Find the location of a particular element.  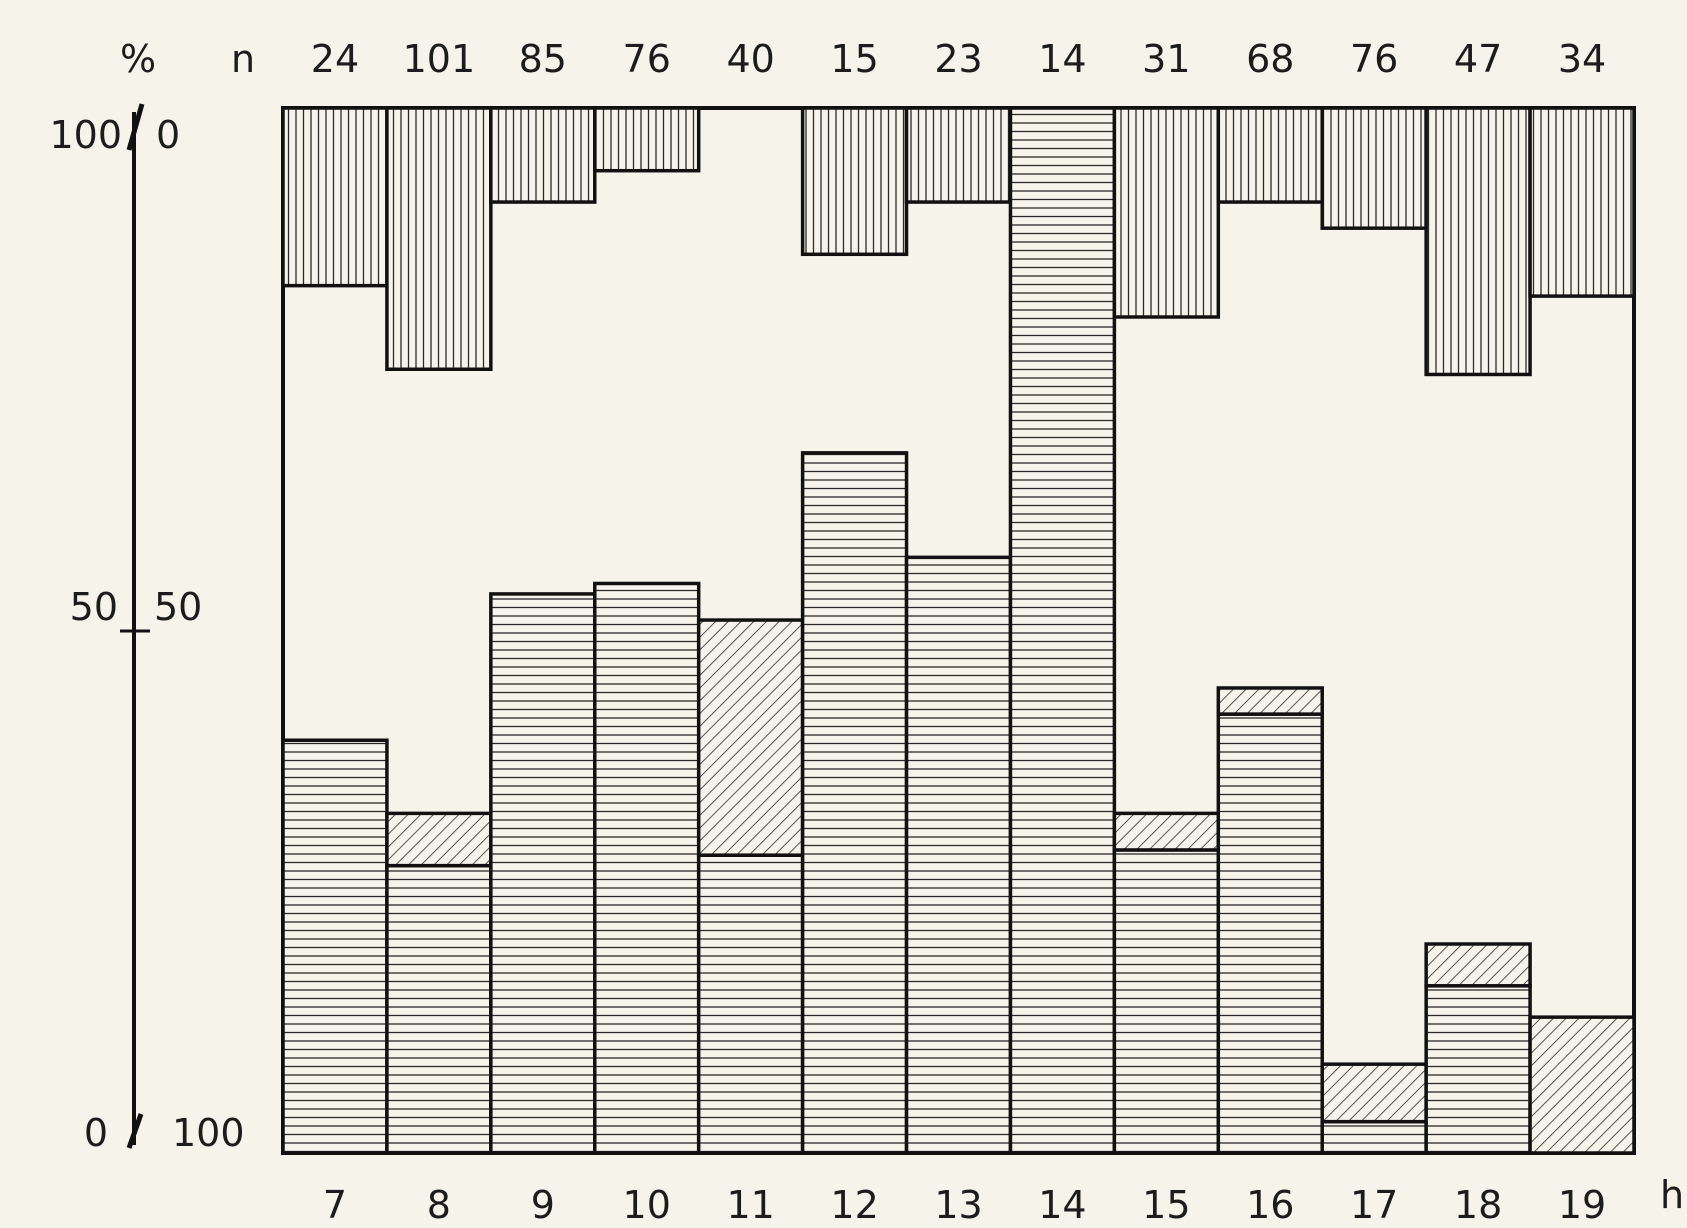

hour-tick-19: 19 is located at coordinates (1582, 1203).